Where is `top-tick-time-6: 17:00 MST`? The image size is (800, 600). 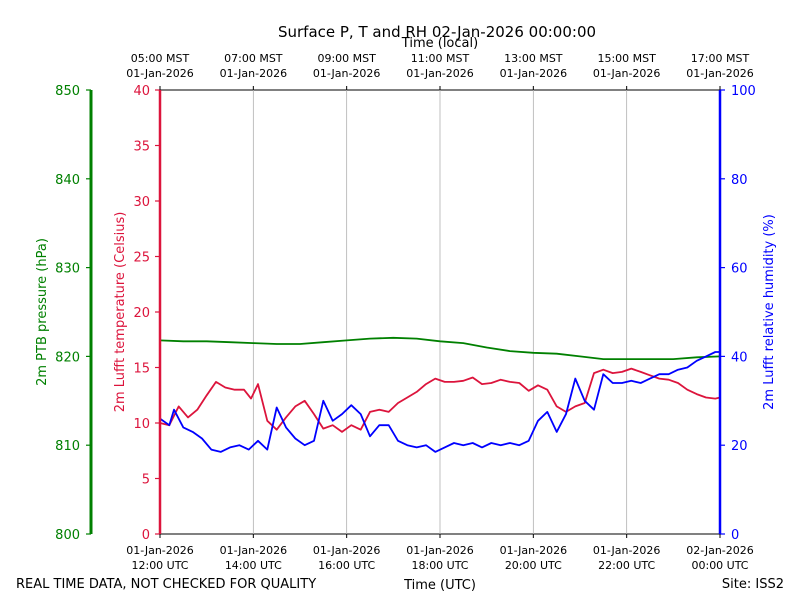
top-tick-time-6: 17:00 MST is located at coordinates (720, 58).